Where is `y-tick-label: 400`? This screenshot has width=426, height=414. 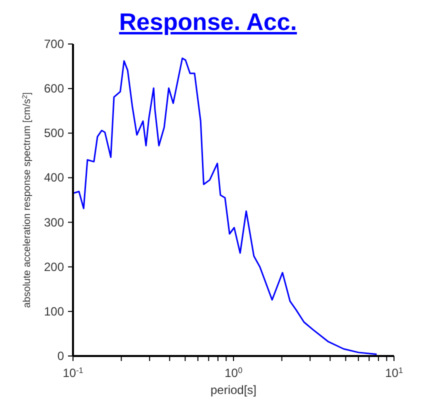
y-tick-label: 400 is located at coordinates (54, 177).